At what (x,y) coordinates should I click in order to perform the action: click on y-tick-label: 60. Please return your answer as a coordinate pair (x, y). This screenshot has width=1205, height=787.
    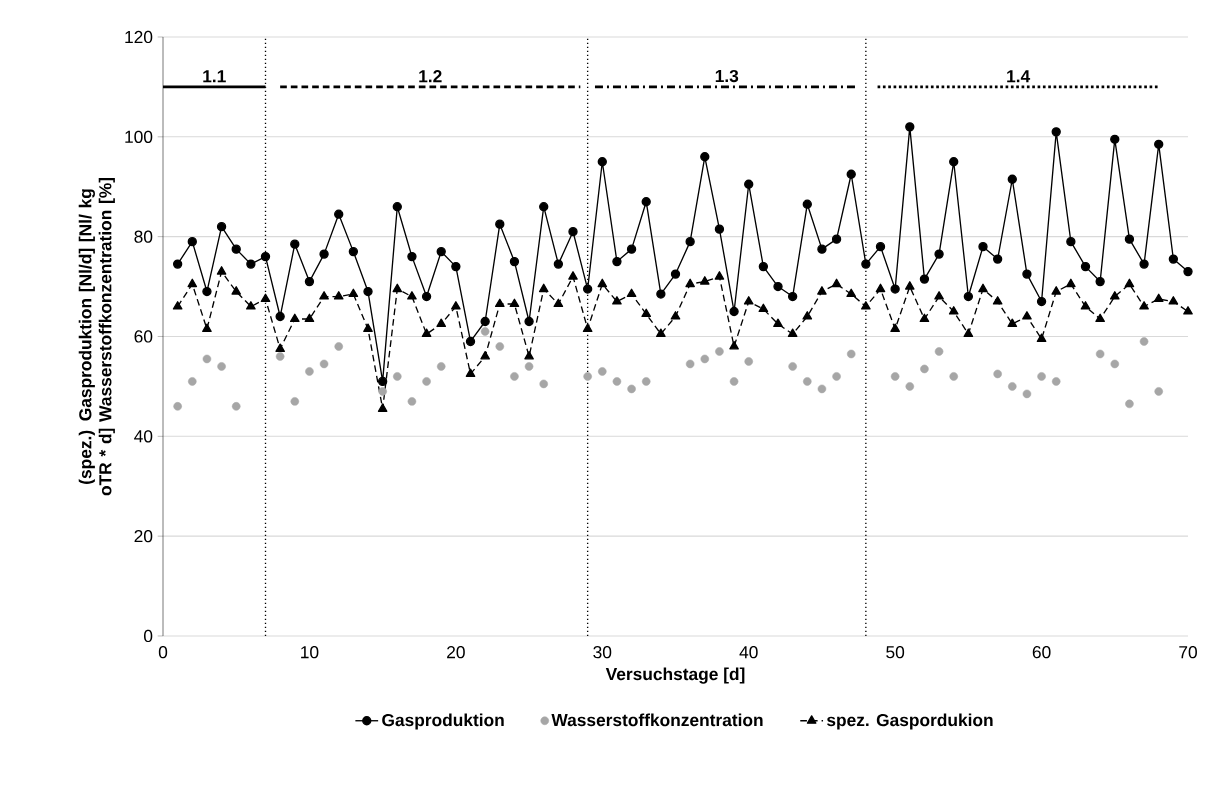
    Looking at the image, I should click on (143, 336).